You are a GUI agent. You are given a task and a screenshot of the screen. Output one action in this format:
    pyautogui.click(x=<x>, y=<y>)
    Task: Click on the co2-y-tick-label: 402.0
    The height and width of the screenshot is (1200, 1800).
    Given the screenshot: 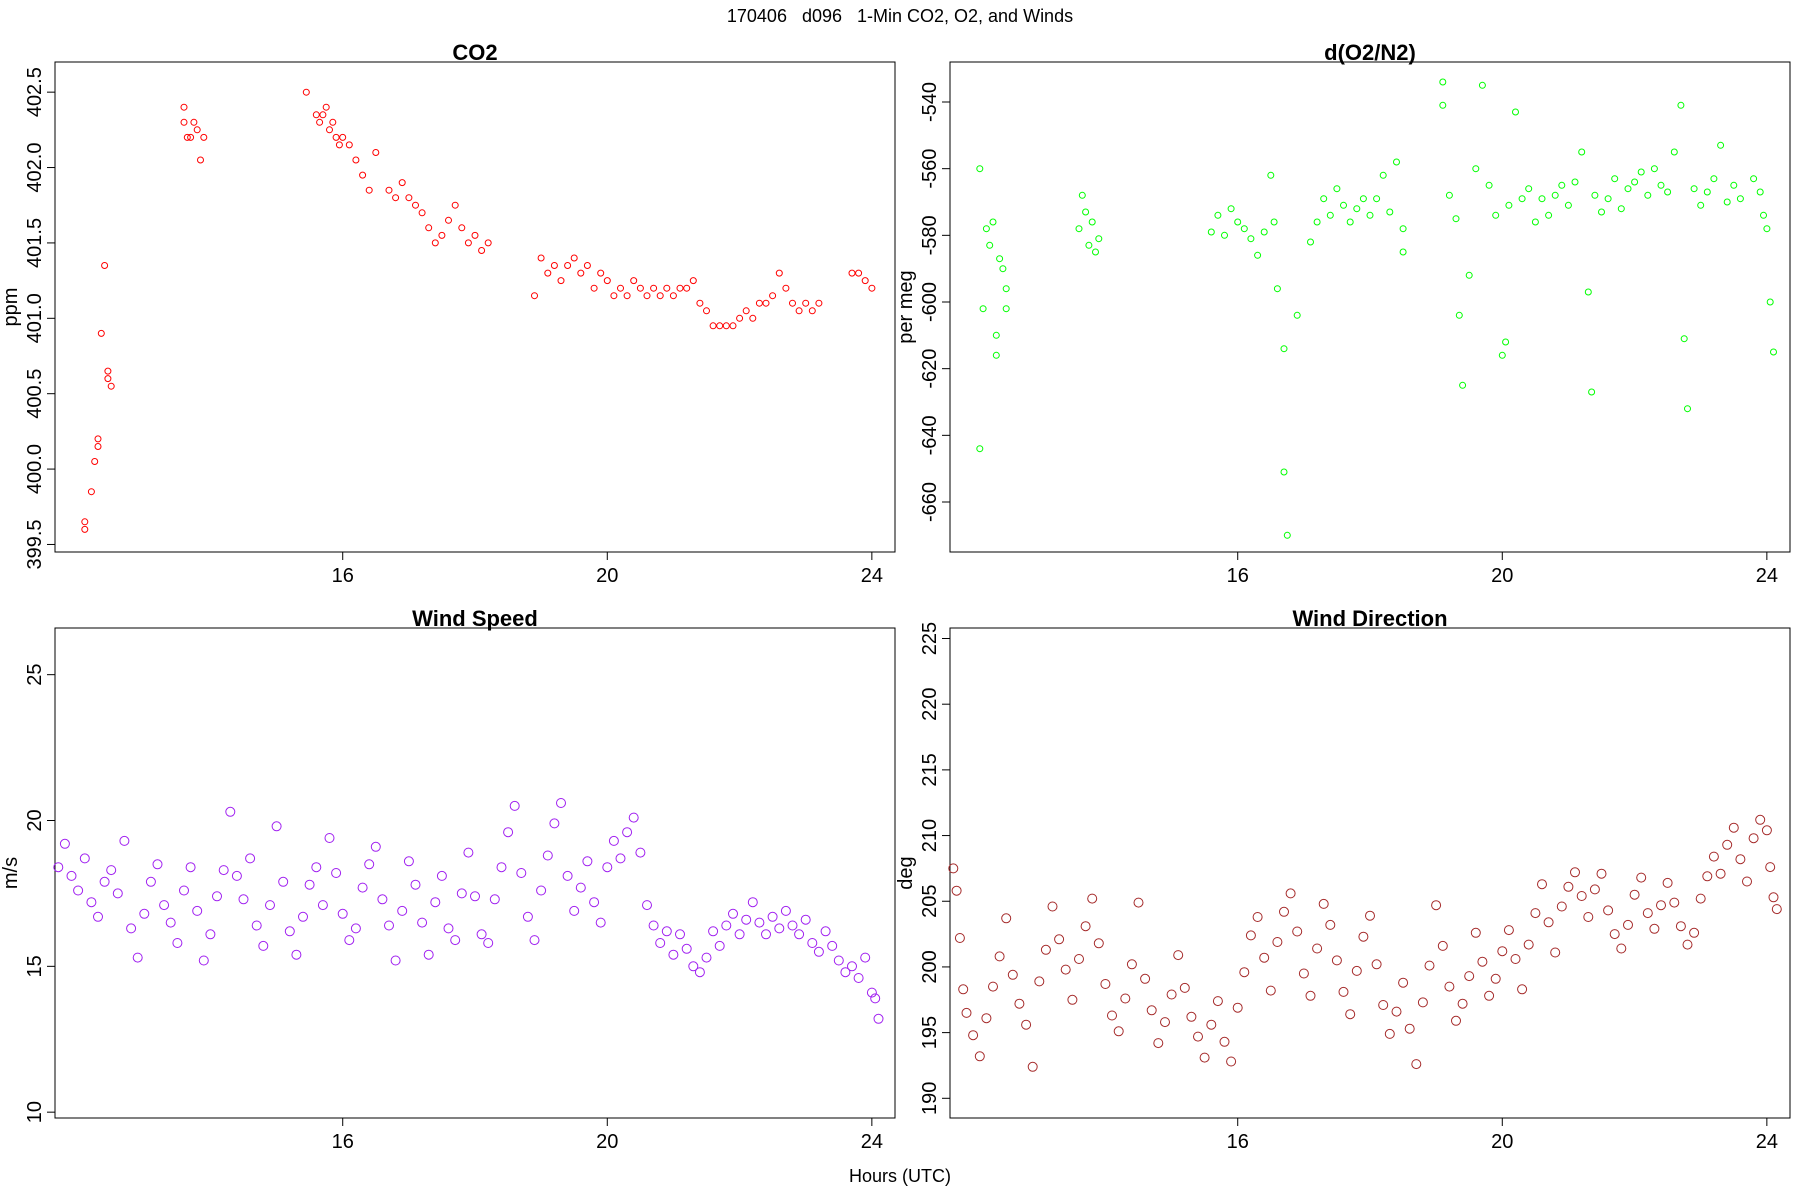 What is the action you would take?
    pyautogui.click(x=35, y=168)
    